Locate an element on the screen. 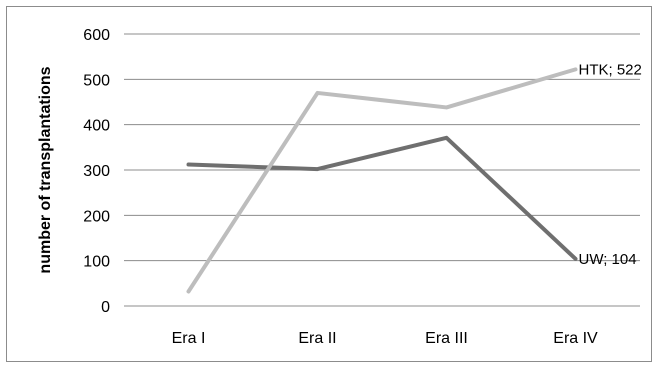  x-tick-label: Era IV is located at coordinates (575, 338).